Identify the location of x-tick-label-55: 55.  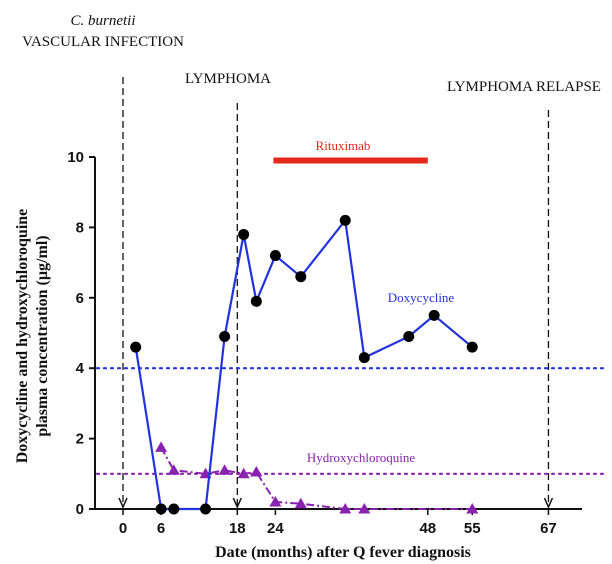
(472, 528).